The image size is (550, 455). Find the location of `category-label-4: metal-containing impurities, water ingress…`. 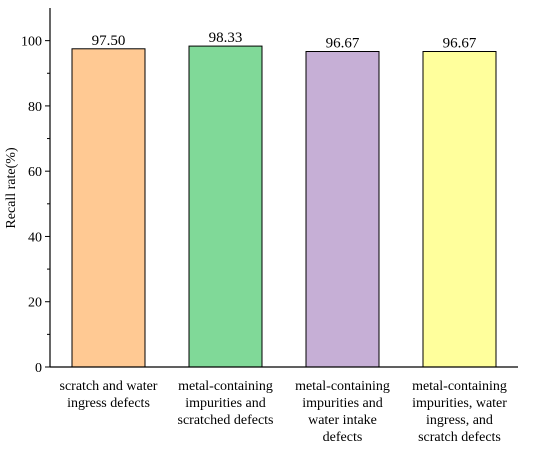

category-label-4: metal-containing impurities, water ingress… is located at coordinates (459, 412).